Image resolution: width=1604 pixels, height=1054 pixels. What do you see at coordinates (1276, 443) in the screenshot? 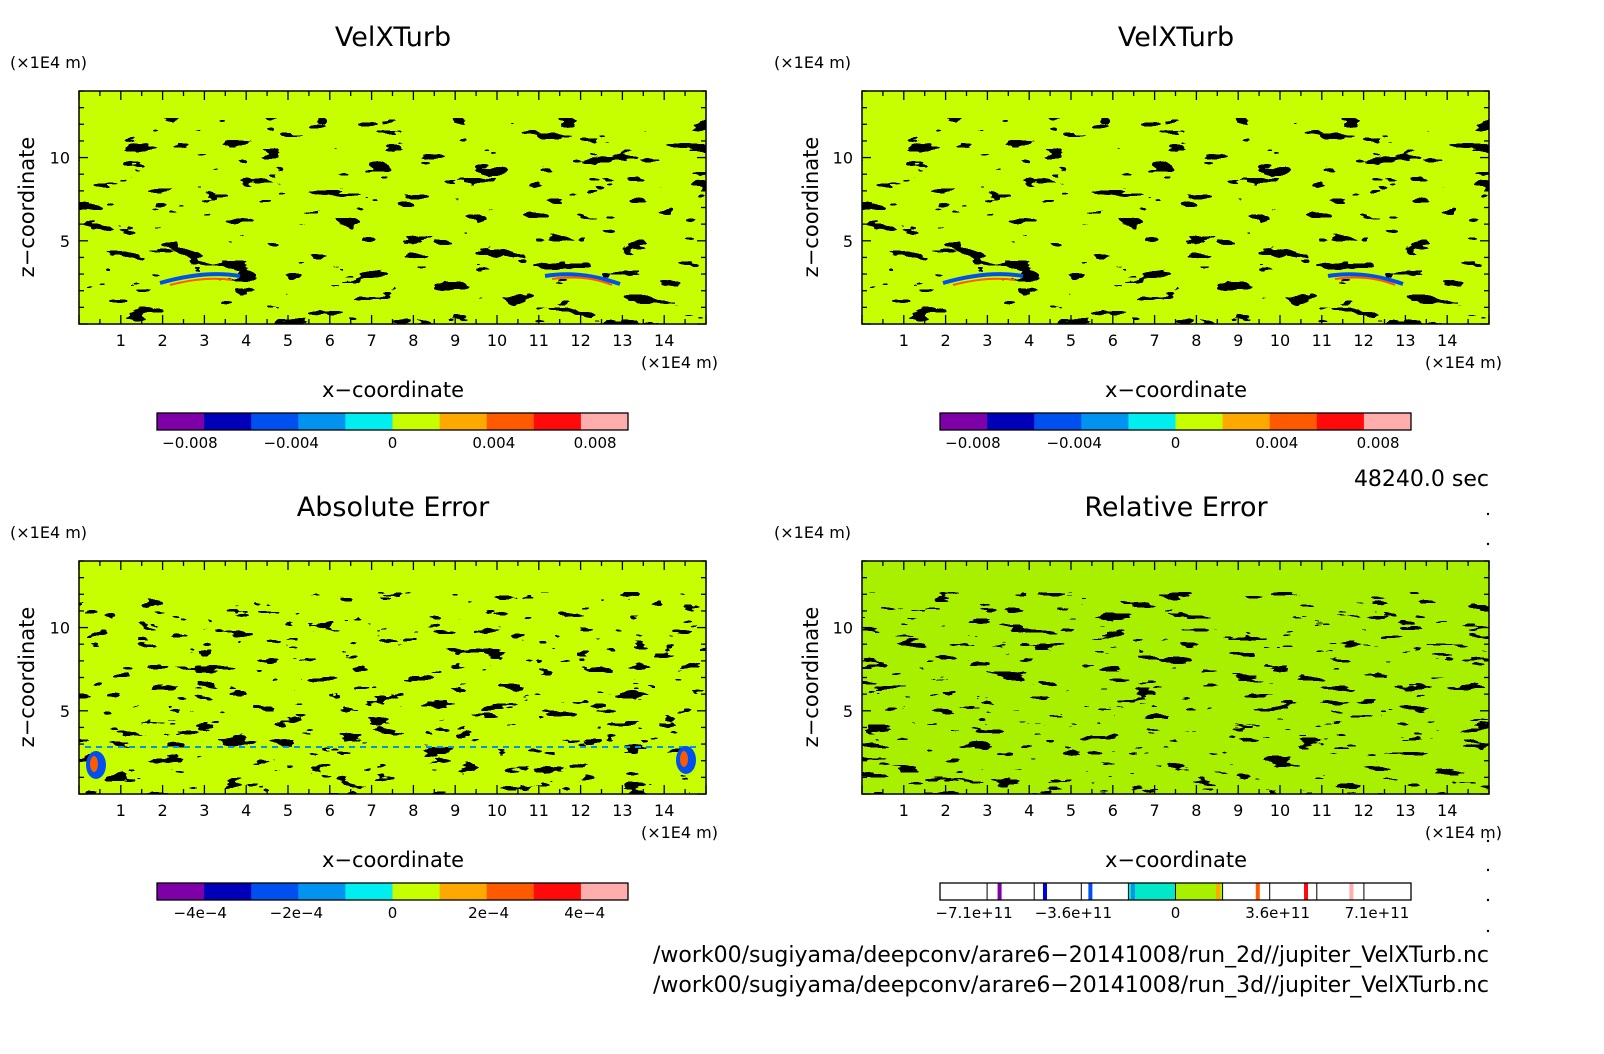
I see `colorbar-tick-label: 0.004` at bounding box center [1276, 443].